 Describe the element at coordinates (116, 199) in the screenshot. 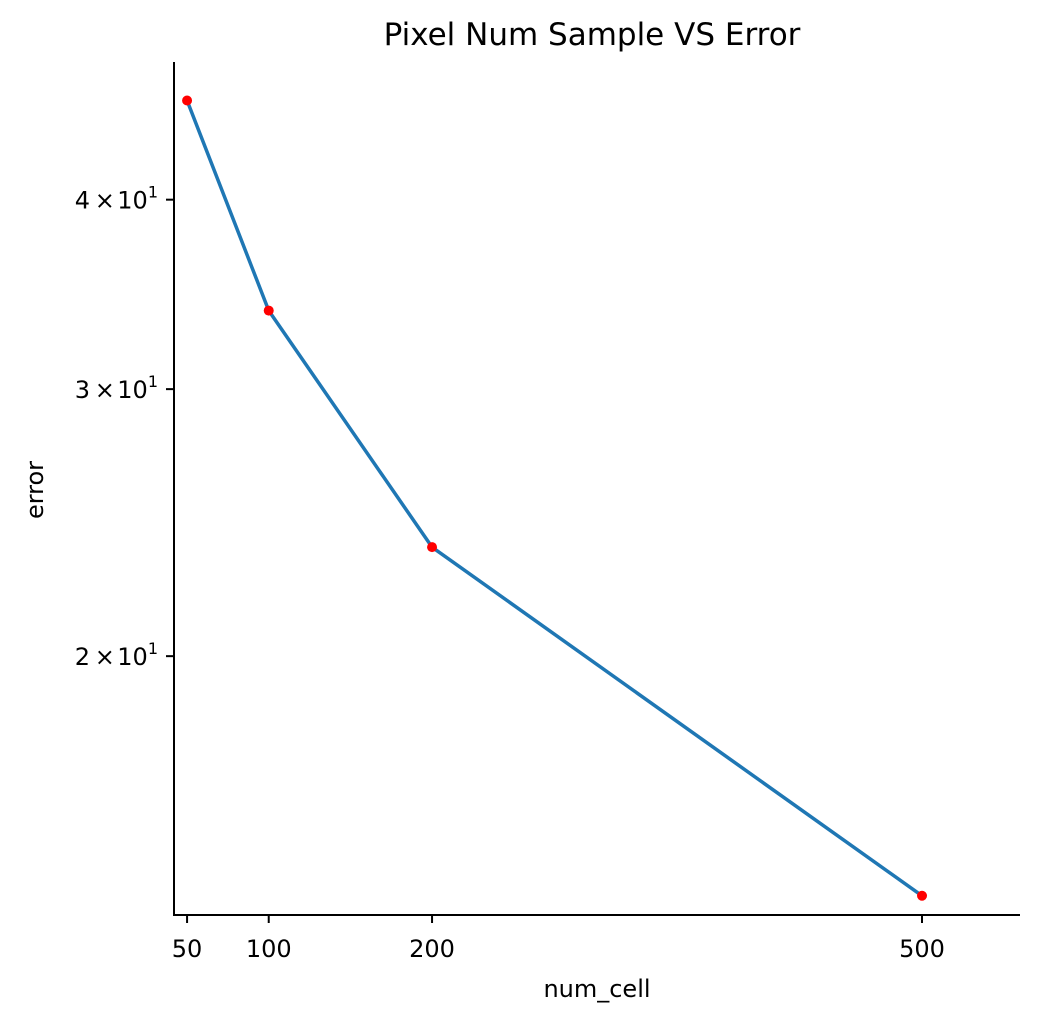

I see `y-tick-label: 4 × 10¹` at that location.